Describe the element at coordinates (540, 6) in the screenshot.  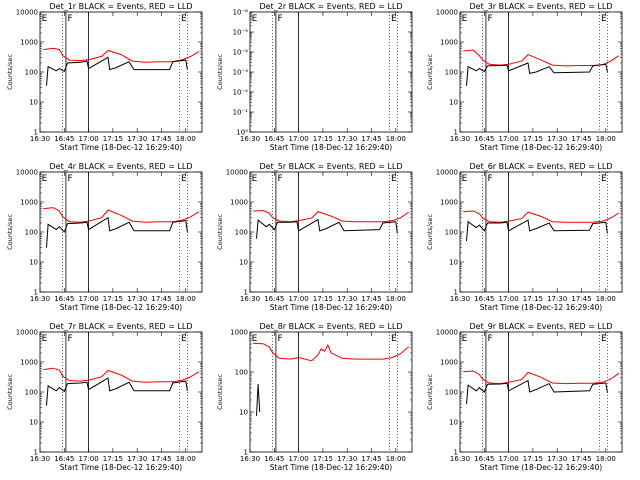
I see `plot-title: Det_3r BLACK = Events, RED = LLD` at that location.